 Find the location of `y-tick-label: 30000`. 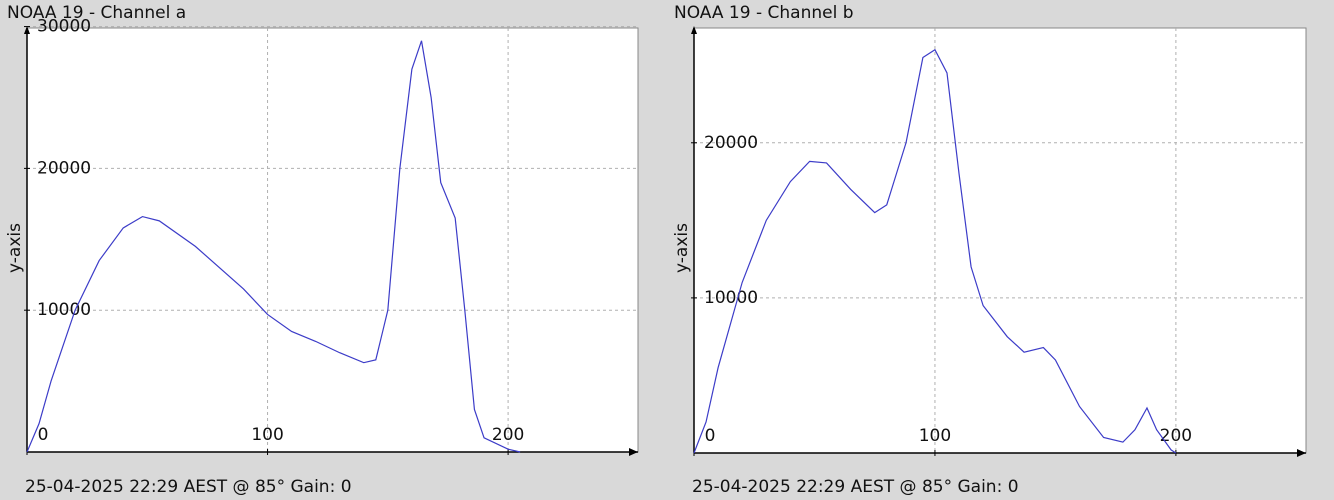

y-tick-label: 30000 is located at coordinates (64, 27).